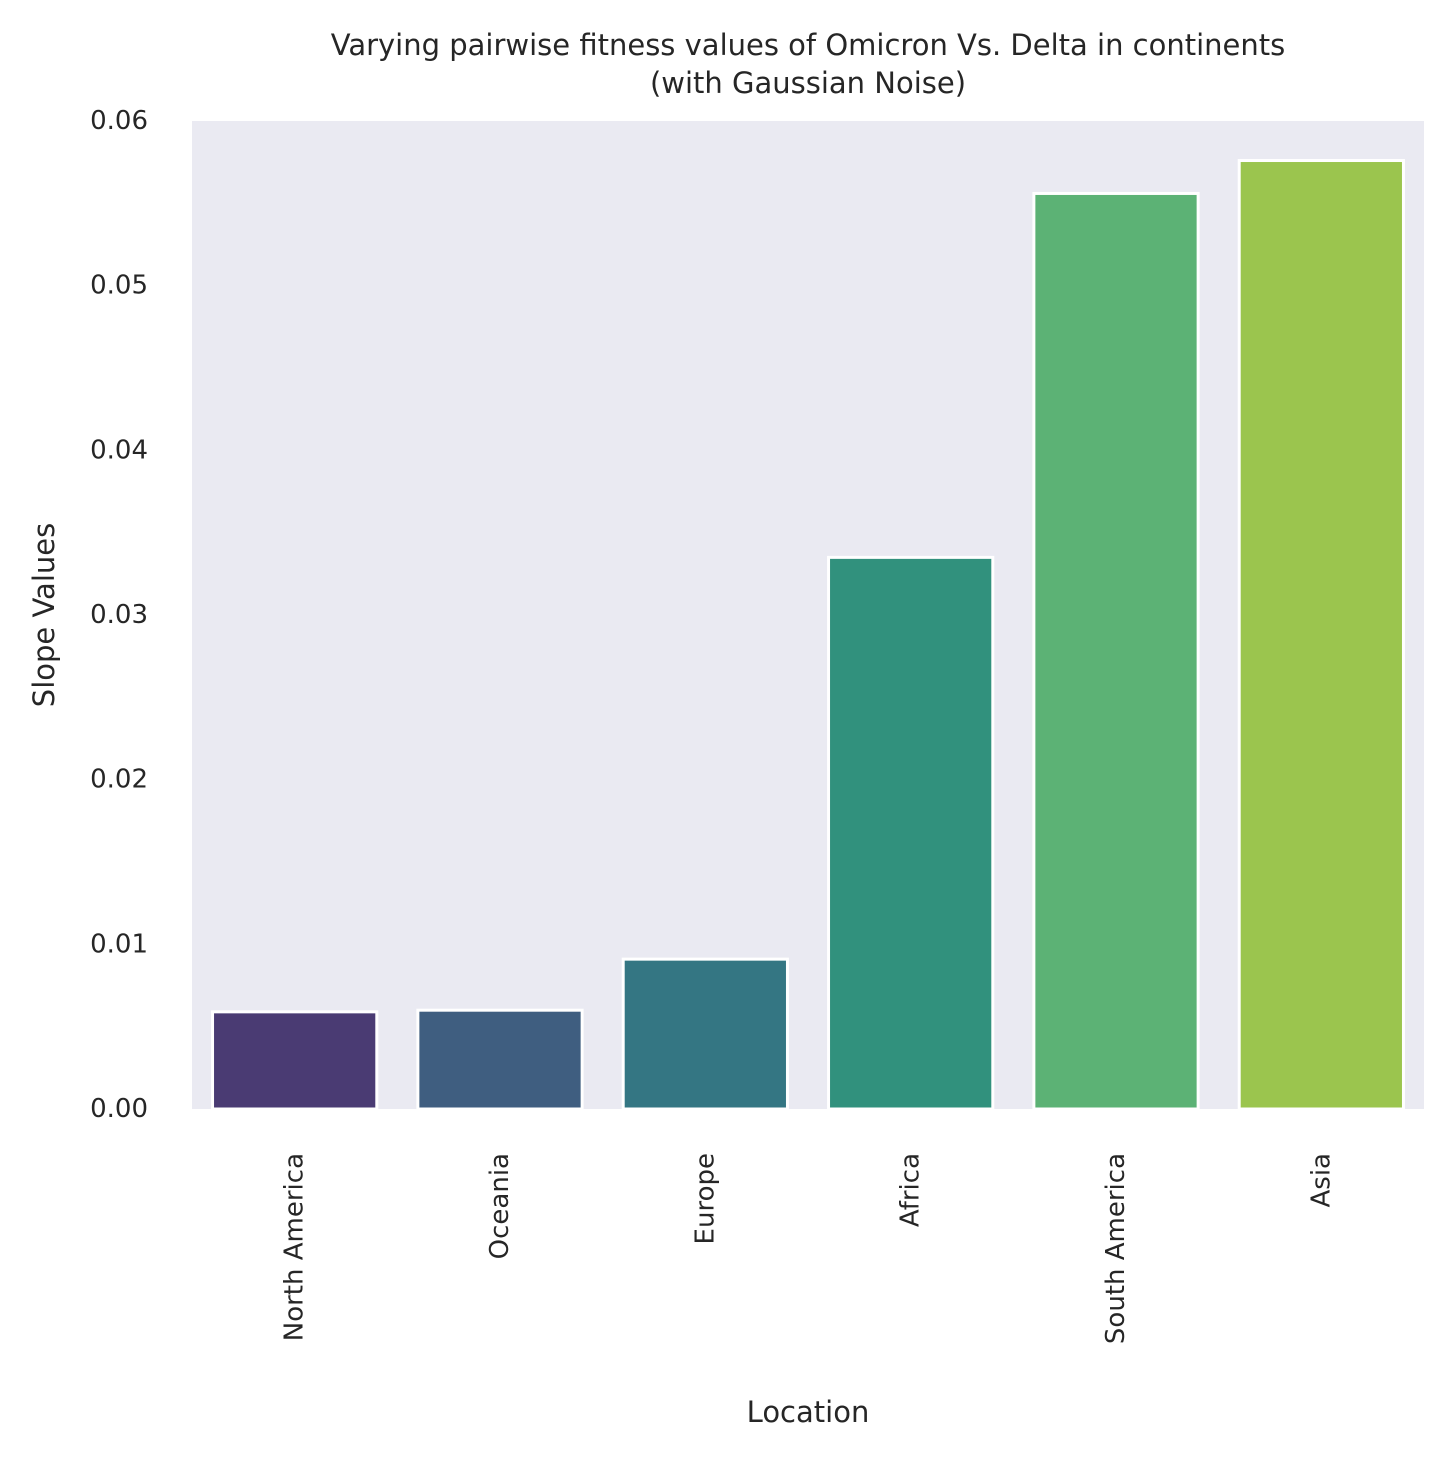 Image resolution: width=1455 pixels, height=1459 pixels. What do you see at coordinates (119, 1109) in the screenshot?
I see `y-tick-label: 0.00` at bounding box center [119, 1109].